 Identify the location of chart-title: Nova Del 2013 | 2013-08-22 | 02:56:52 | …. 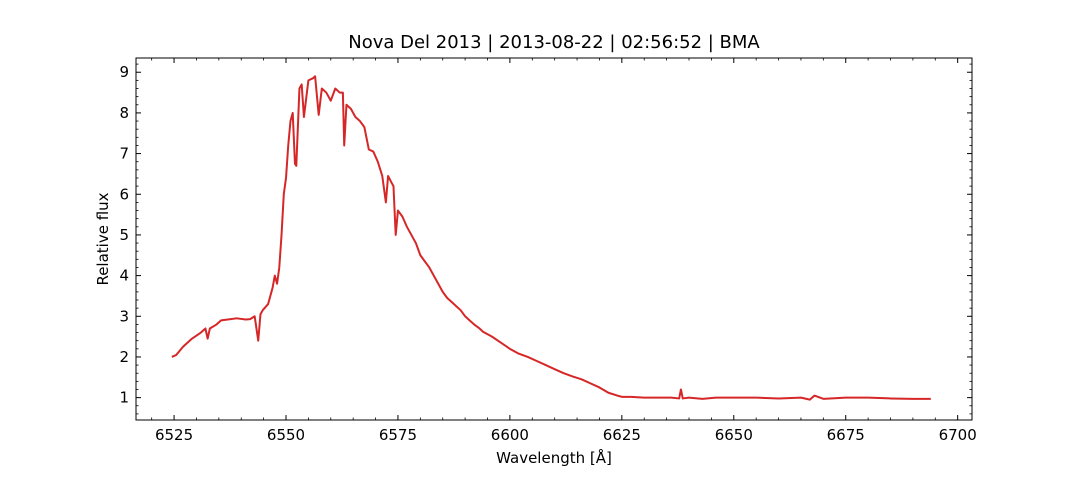
(554, 42).